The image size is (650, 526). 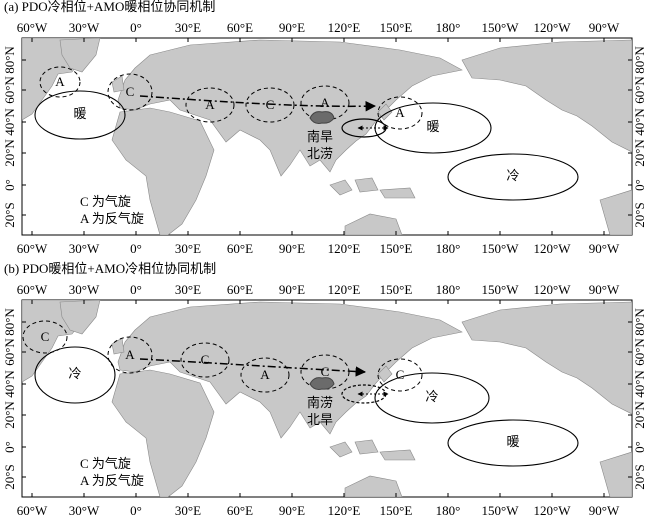 What do you see at coordinates (604, 289) in the screenshot?
I see `lon-label-top: 90°W` at bounding box center [604, 289].